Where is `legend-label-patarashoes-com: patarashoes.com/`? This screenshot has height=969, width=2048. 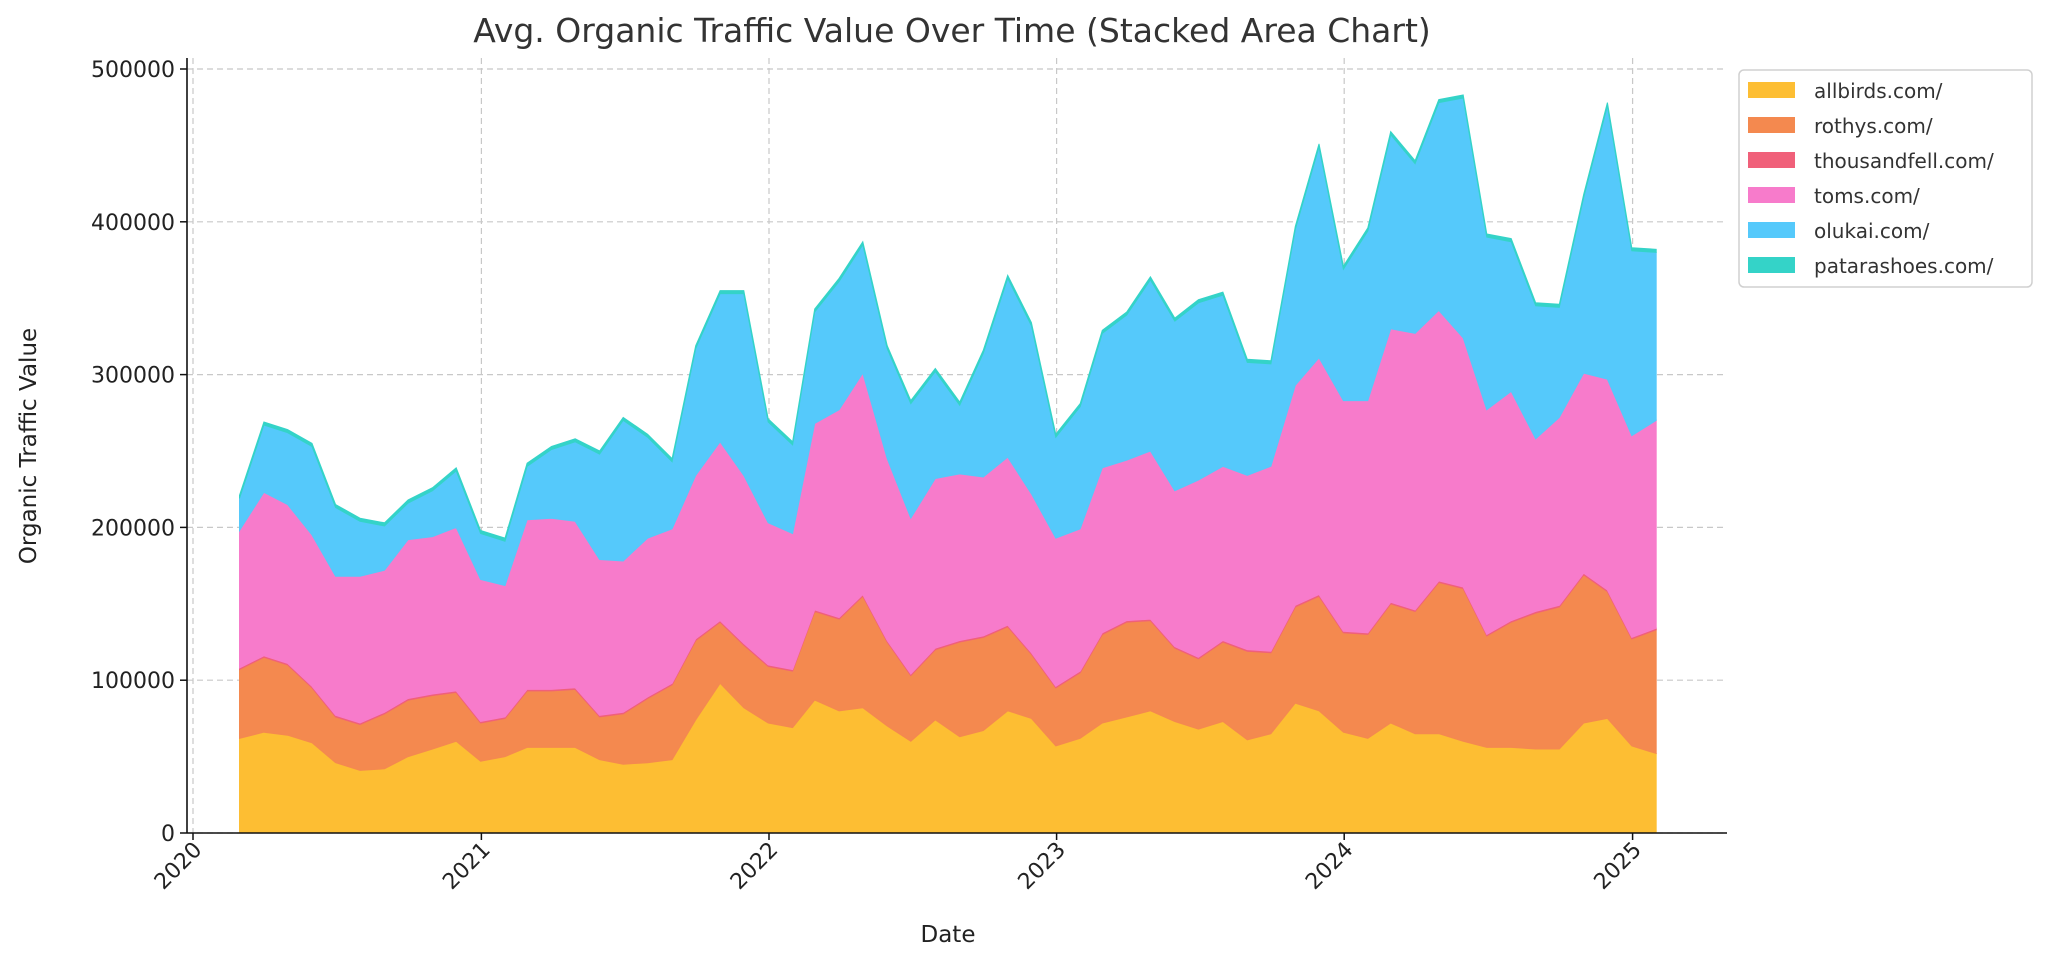
legend-label-patarashoes-com: patarashoes.com/ is located at coordinates (1904, 266).